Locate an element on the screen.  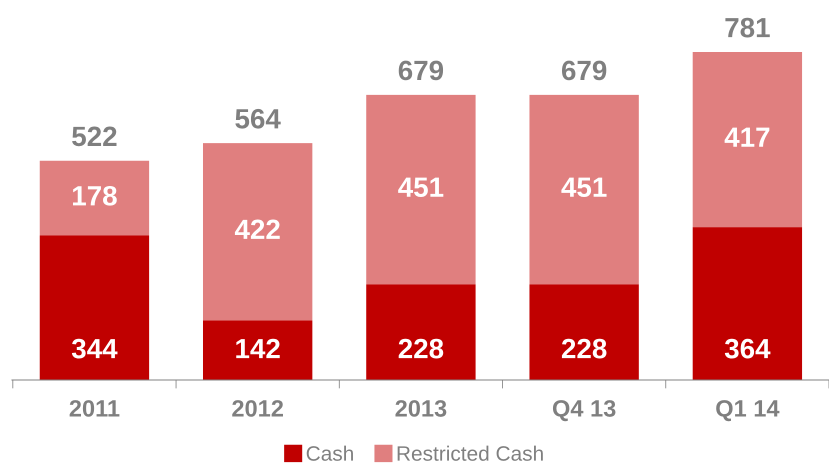
x-tick-label: Q1 14 is located at coordinates (748, 411).